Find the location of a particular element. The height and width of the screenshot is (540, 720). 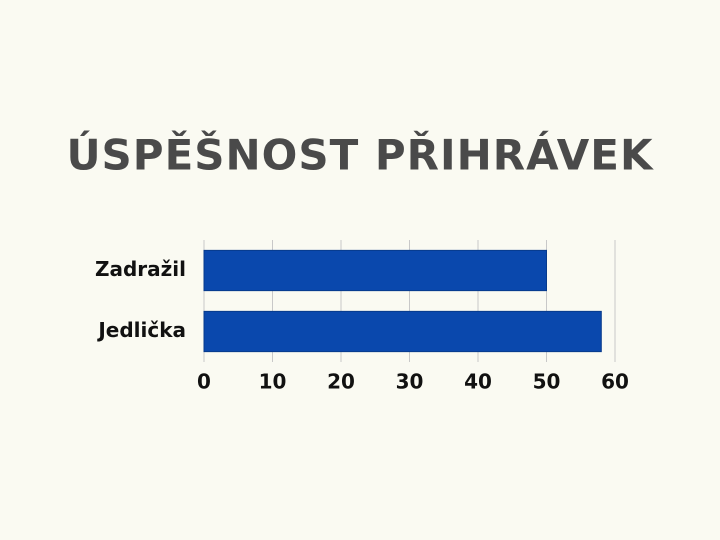

y-tick-label: Jedlička is located at coordinates (141, 330).